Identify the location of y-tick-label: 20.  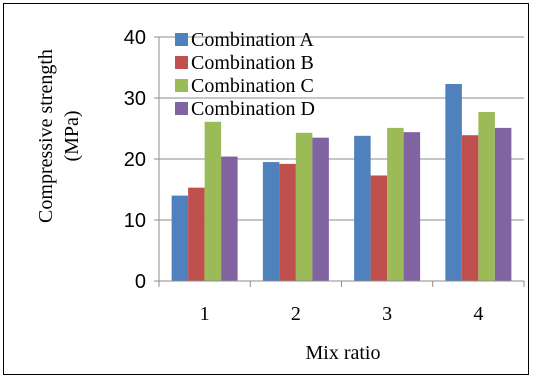
(135, 160).